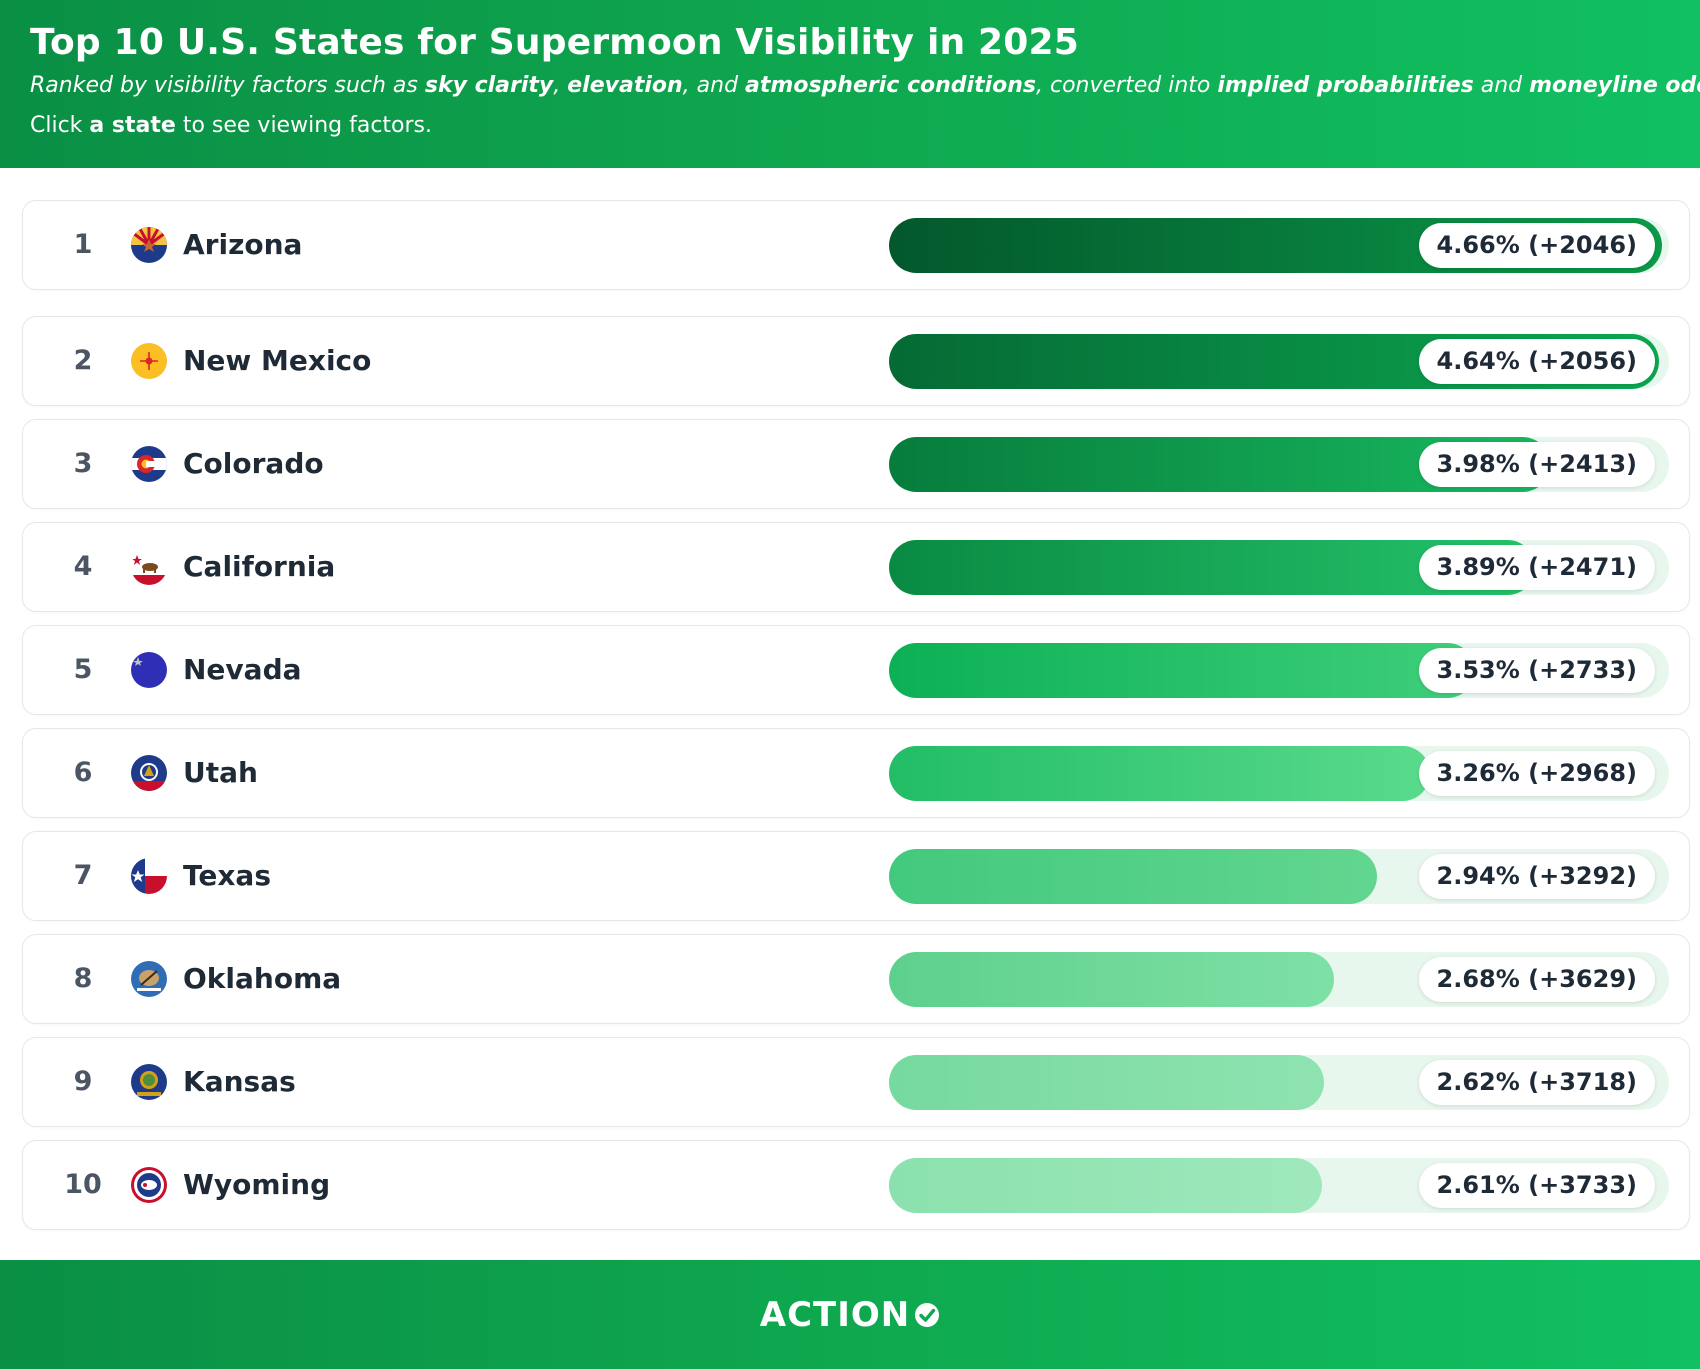  What do you see at coordinates (1133, 876) in the screenshot?
I see `bar-texas` at bounding box center [1133, 876].